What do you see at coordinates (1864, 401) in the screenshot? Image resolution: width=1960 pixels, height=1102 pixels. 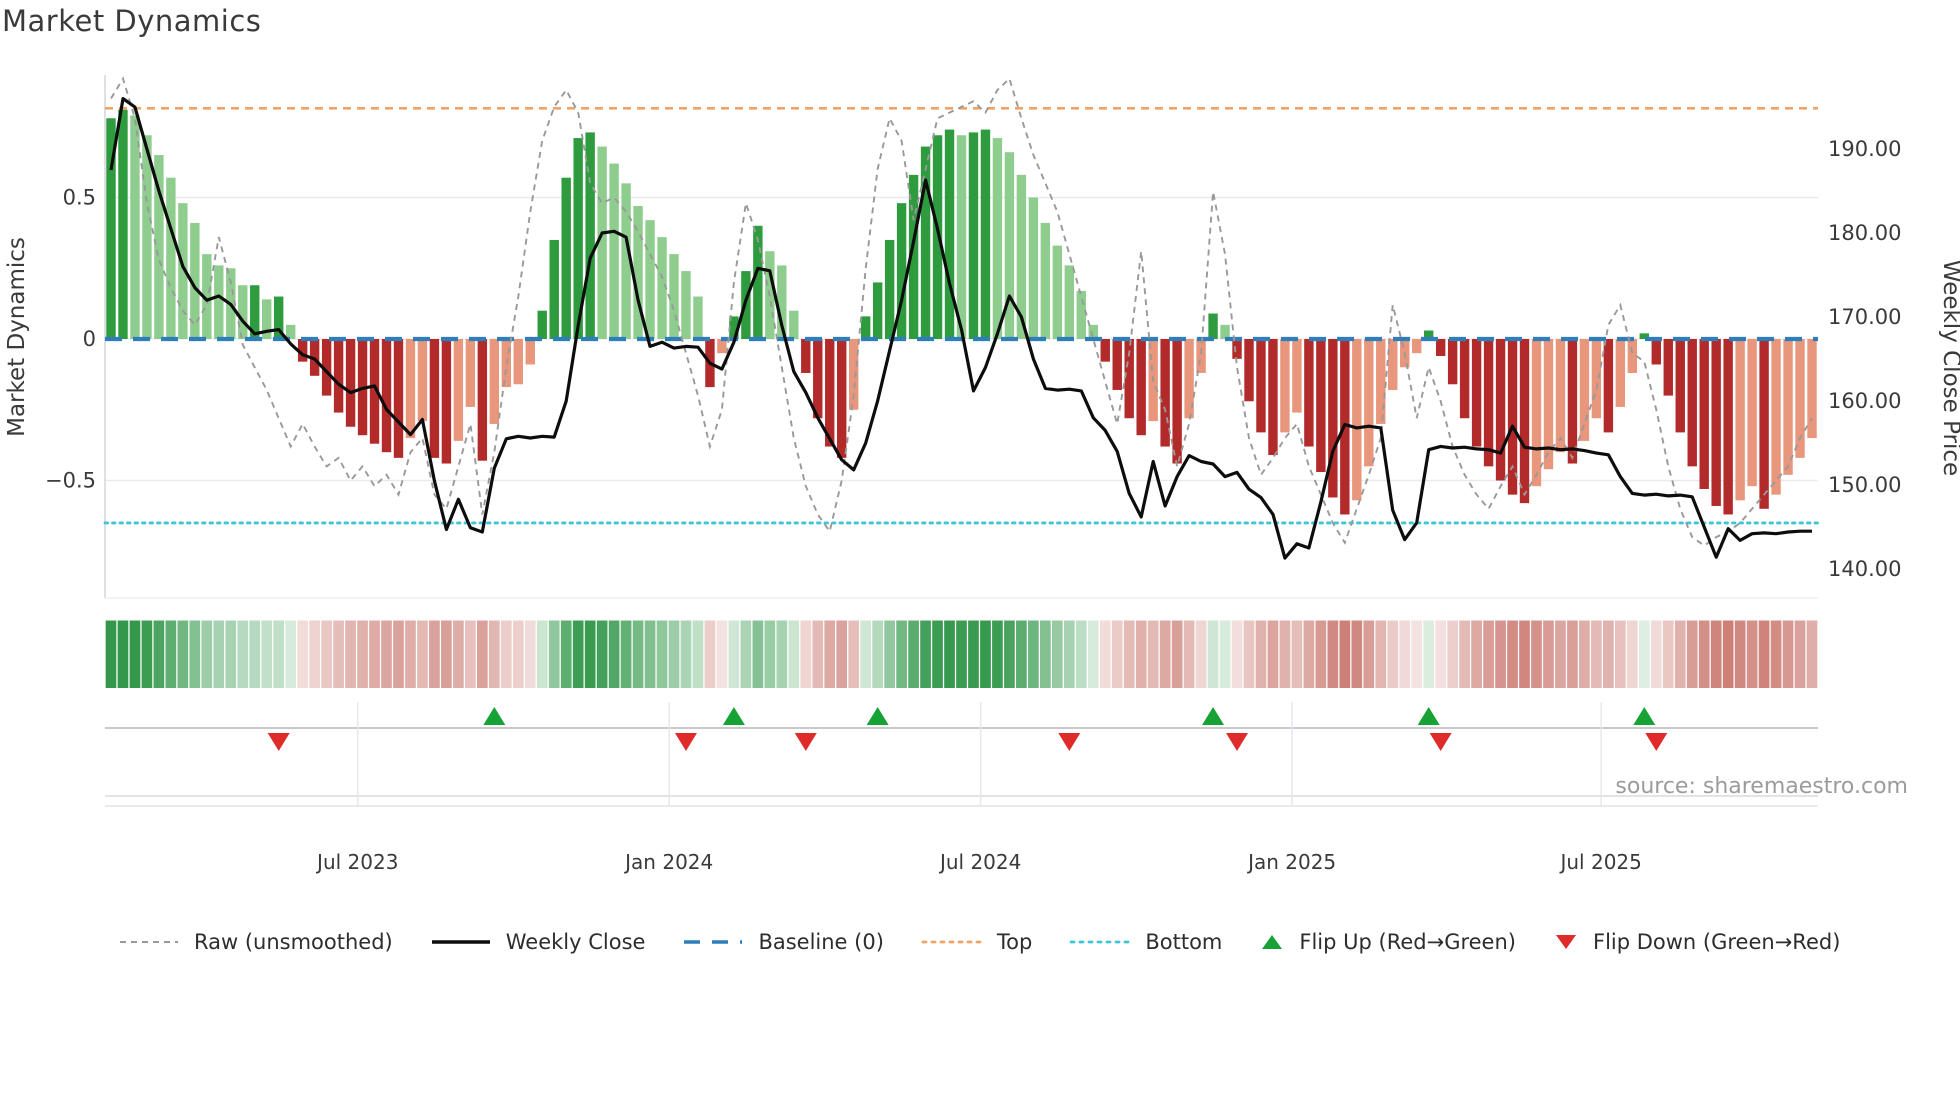 I see `right-axis-tick: 160.00` at bounding box center [1864, 401].